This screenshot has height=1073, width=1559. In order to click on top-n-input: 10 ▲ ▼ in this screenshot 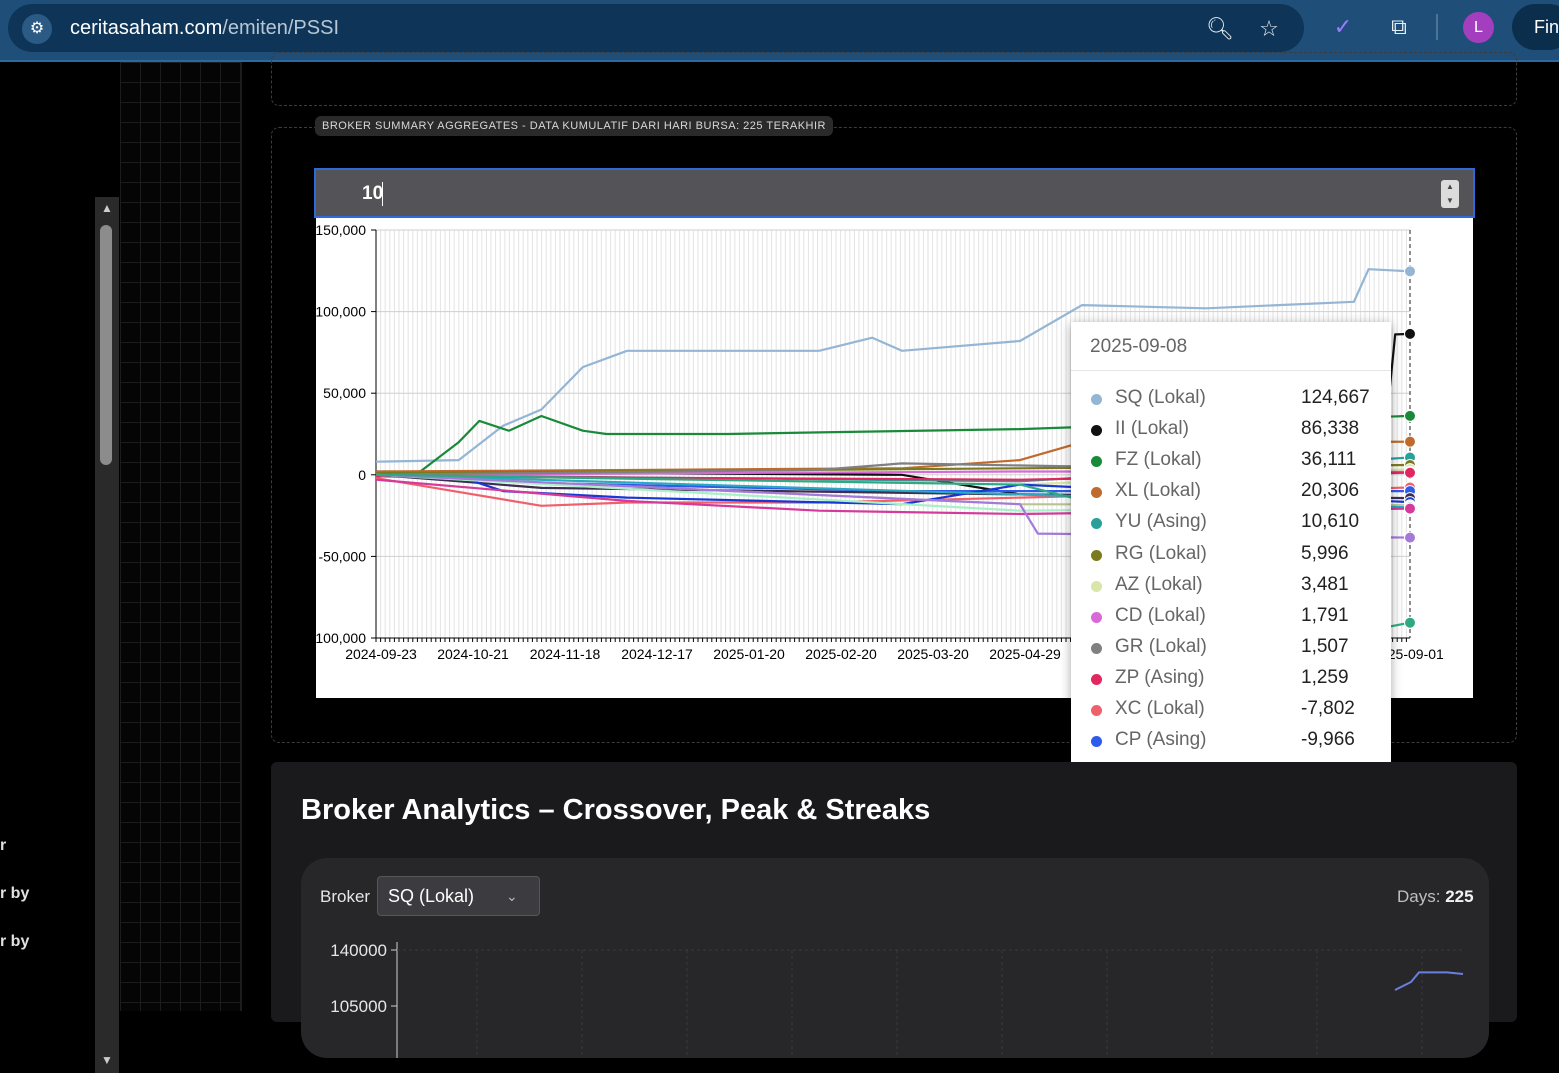, I will do `click(894, 193)`.